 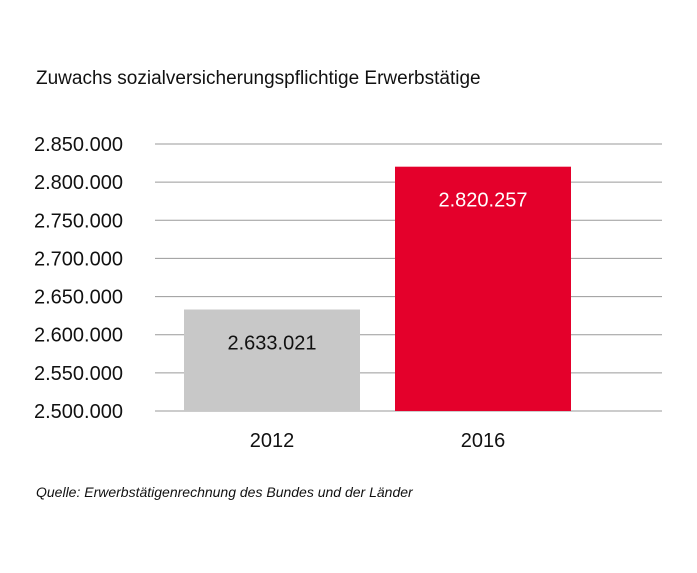 I want to click on y-tick-label: 2.700.000, so click(x=78, y=259).